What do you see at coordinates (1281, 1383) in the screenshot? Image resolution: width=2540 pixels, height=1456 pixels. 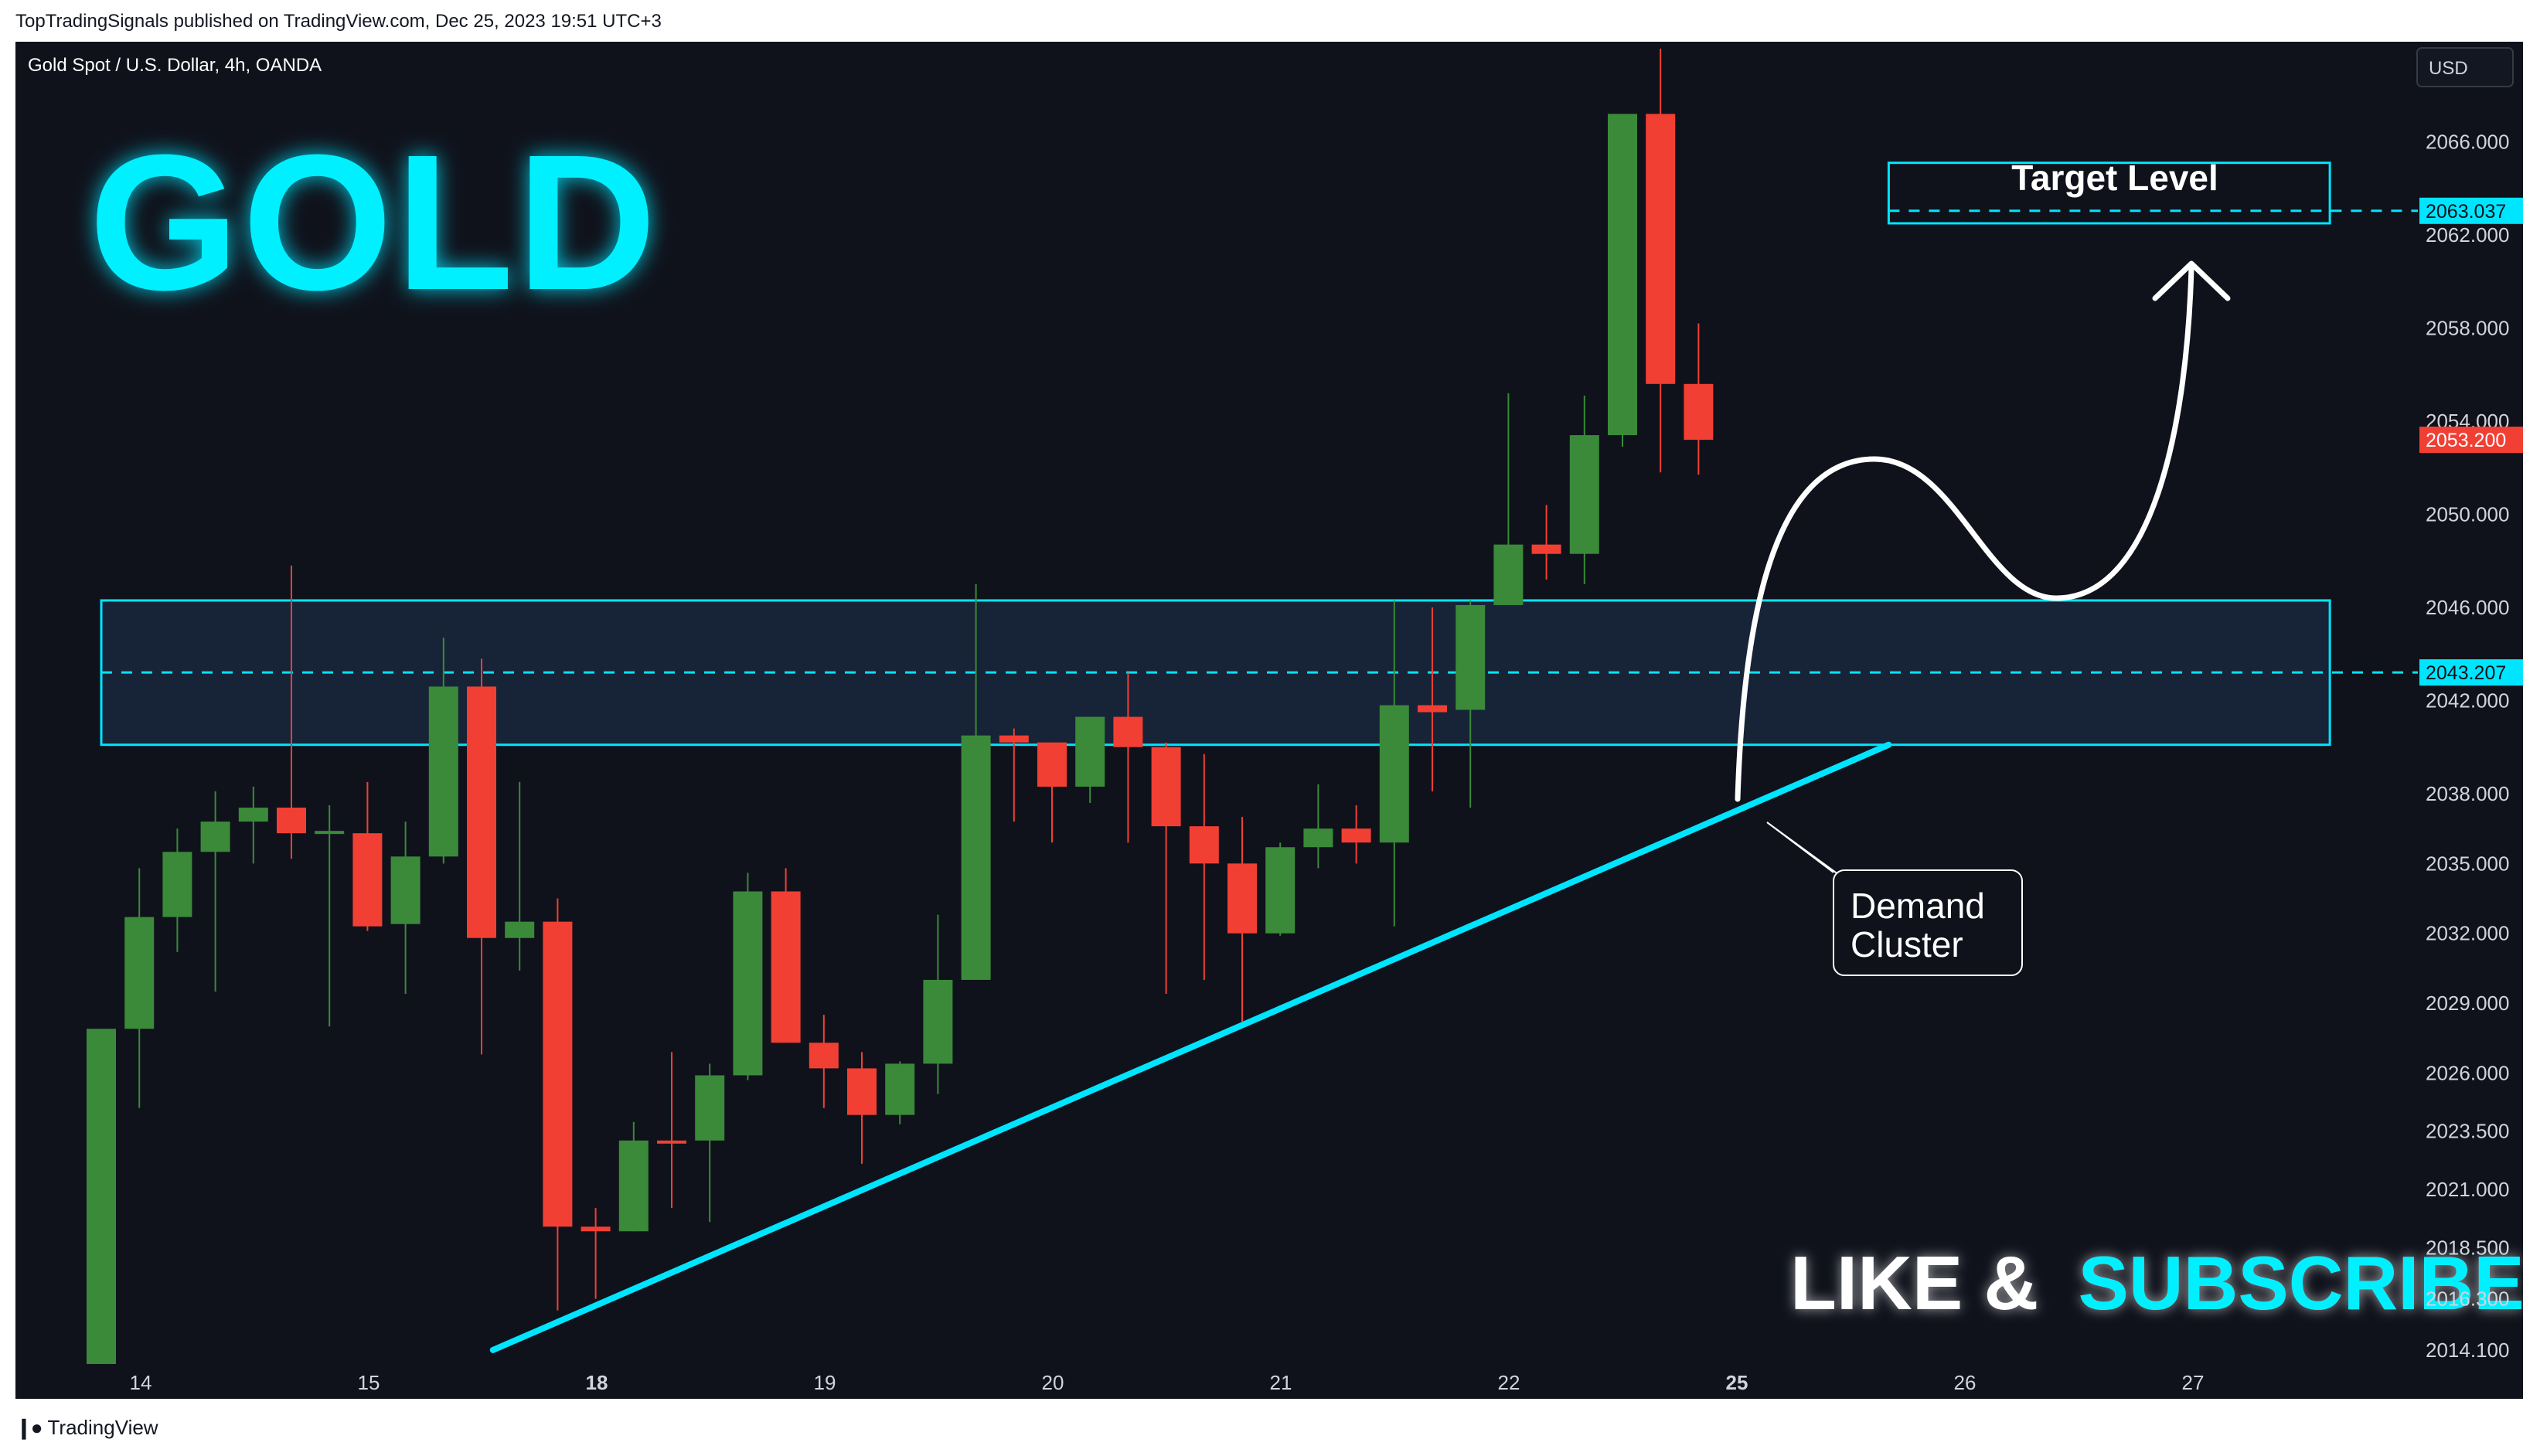 I see `time-tick-label: 21` at bounding box center [1281, 1383].